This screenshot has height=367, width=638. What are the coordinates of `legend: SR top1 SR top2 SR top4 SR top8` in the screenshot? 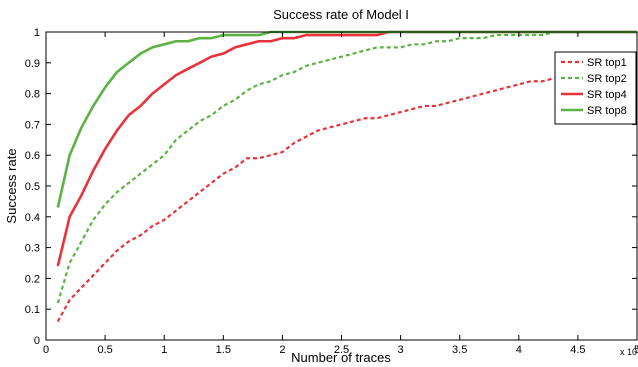 It's located at (595, 88).